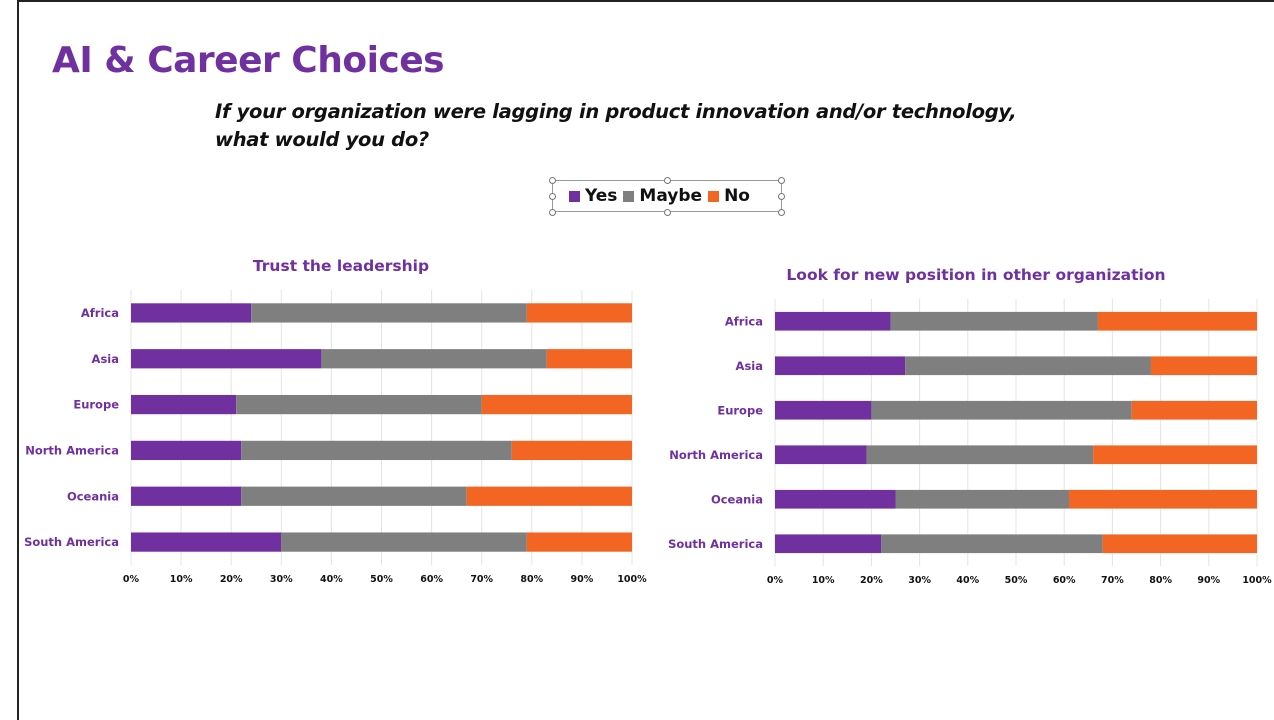 The height and width of the screenshot is (720, 1274). What do you see at coordinates (671, 196) in the screenshot?
I see `legend-label-maybe: Maybe` at bounding box center [671, 196].